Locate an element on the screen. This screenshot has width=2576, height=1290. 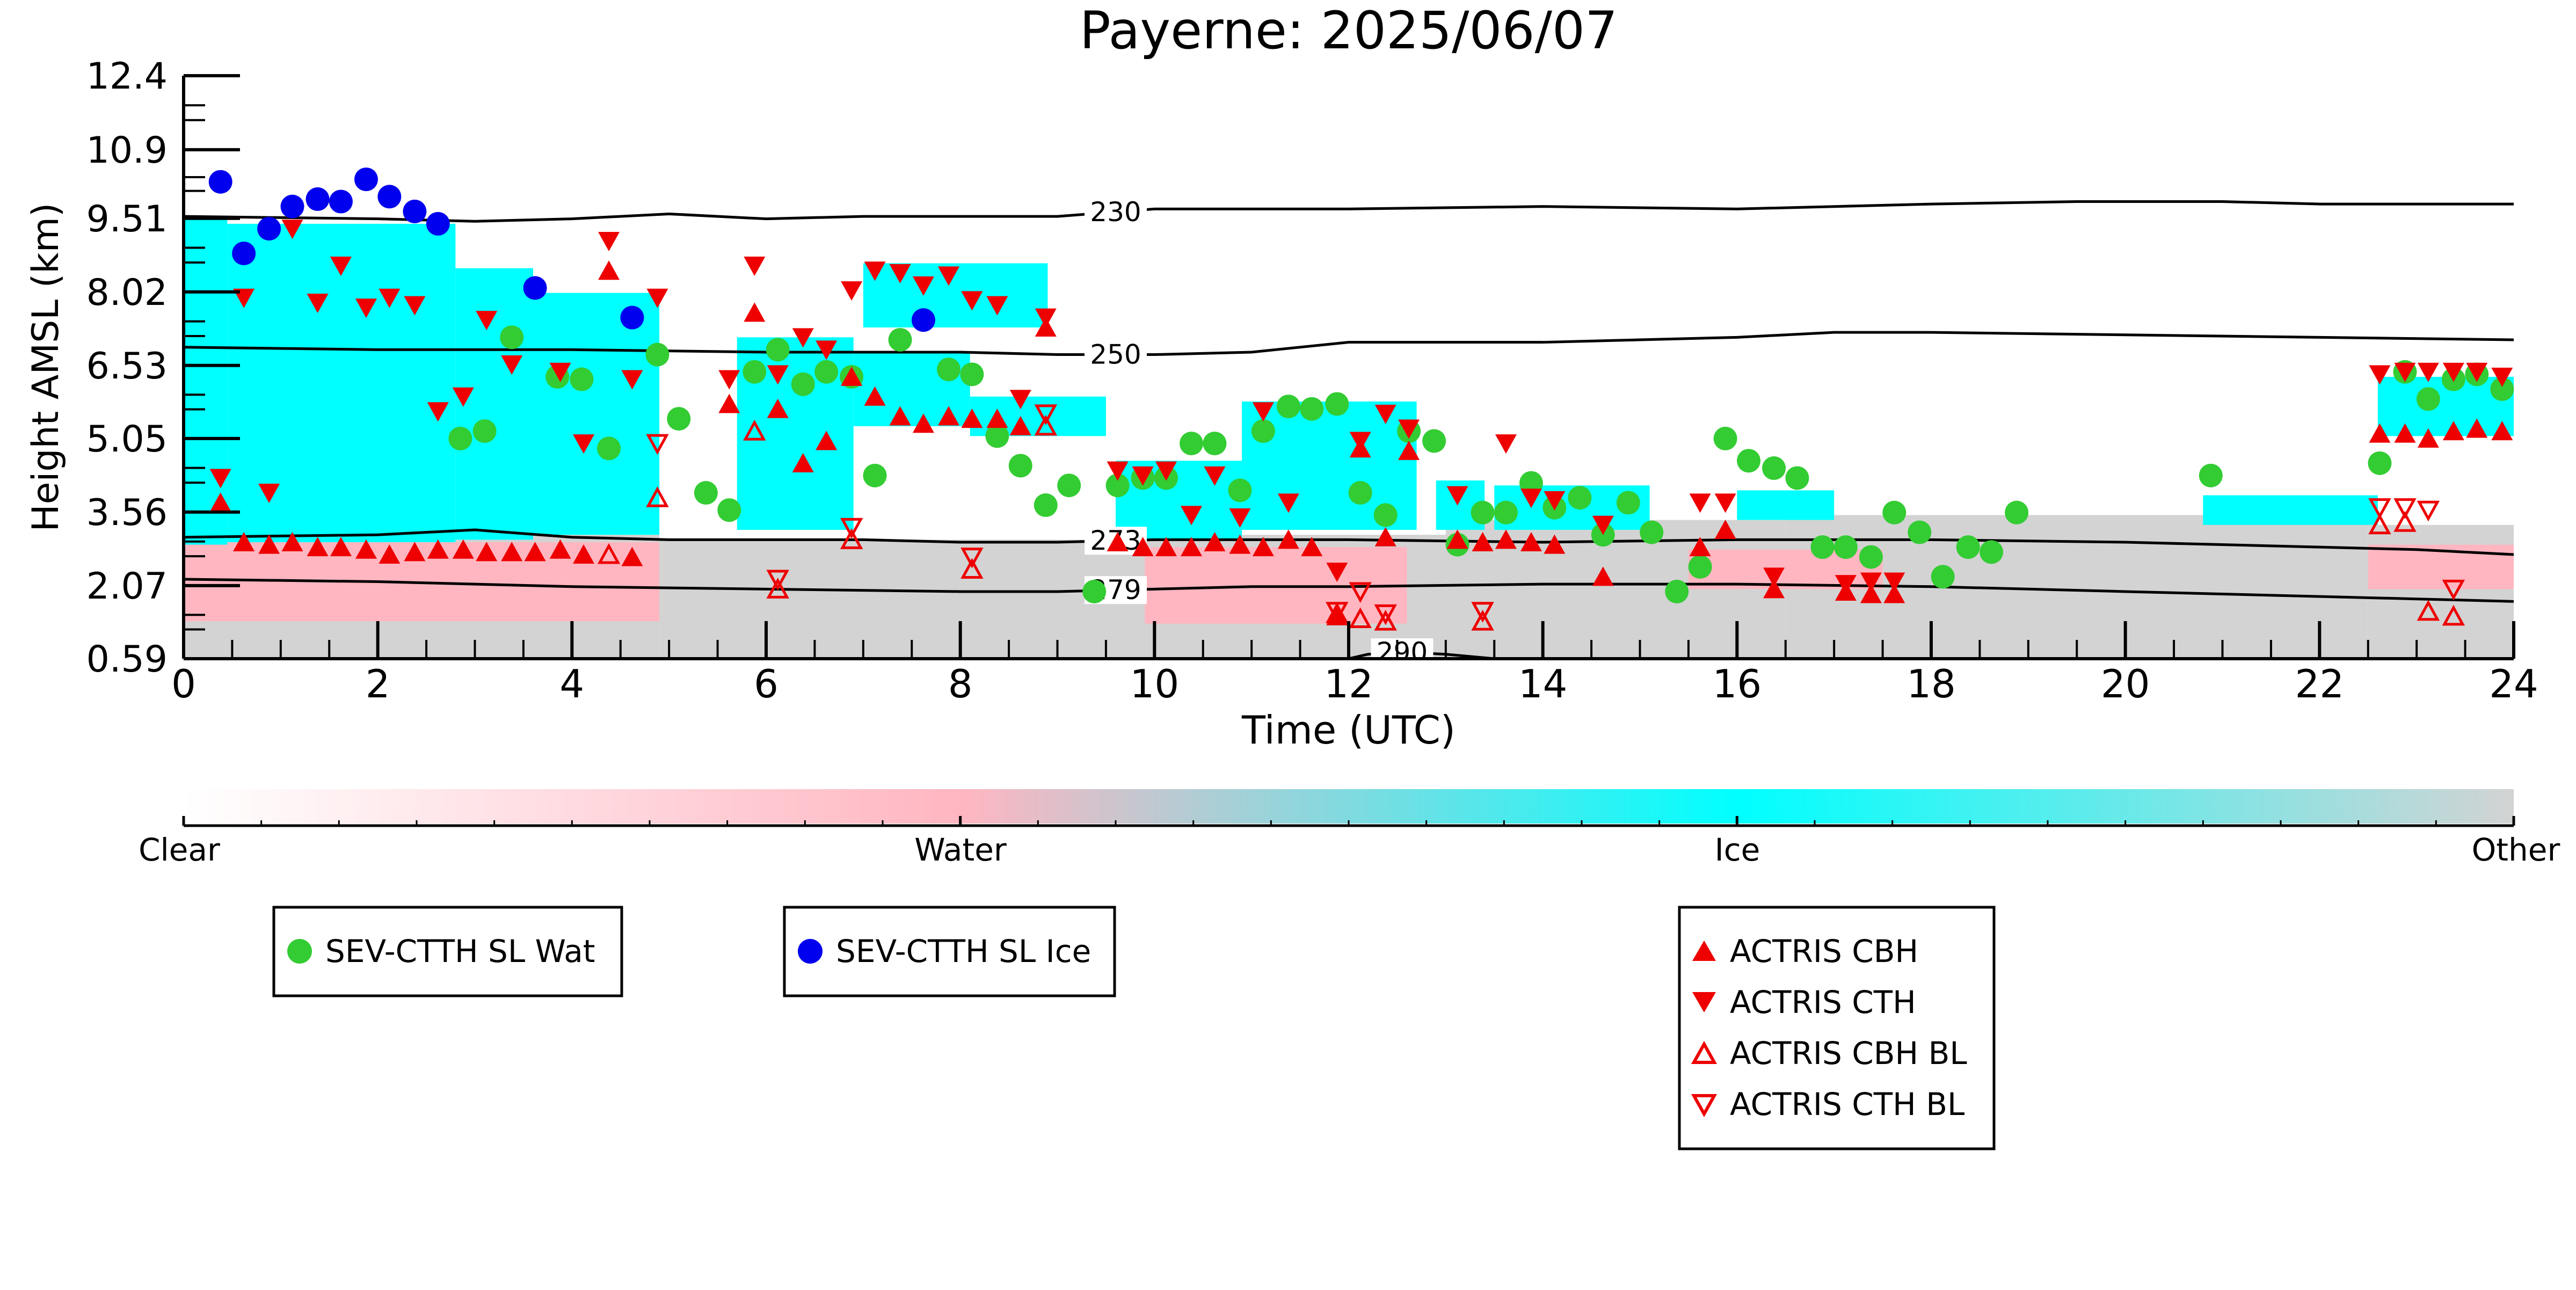
x-tick-label: 16 is located at coordinates (1737, 683).